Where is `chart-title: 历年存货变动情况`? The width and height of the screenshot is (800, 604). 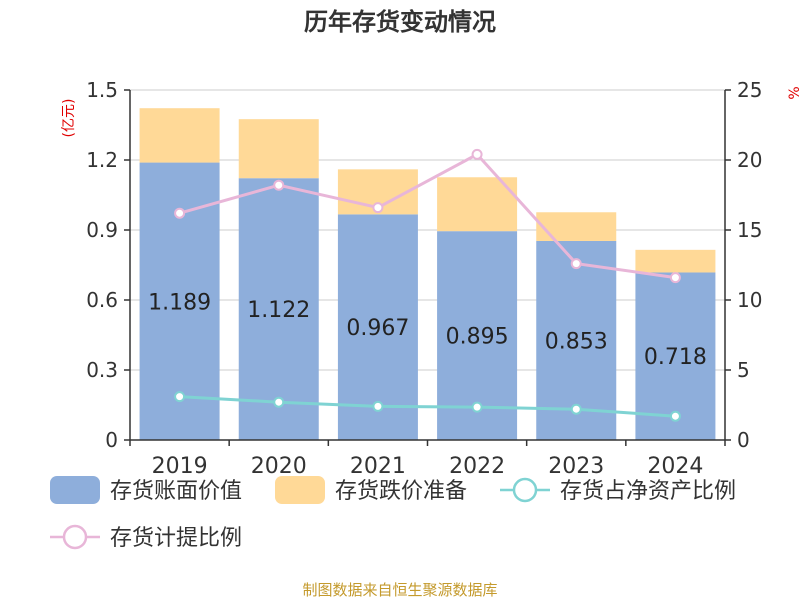
chart-title: 历年存货变动情况 is located at coordinates (400, 22).